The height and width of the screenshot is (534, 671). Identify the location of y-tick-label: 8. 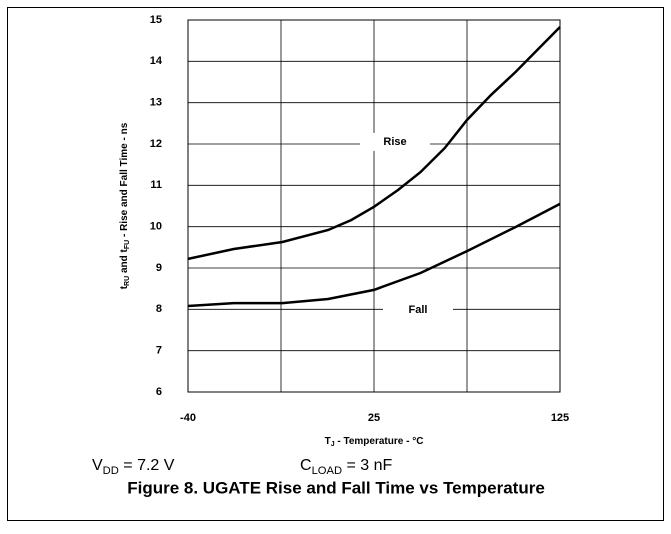
(159, 309).